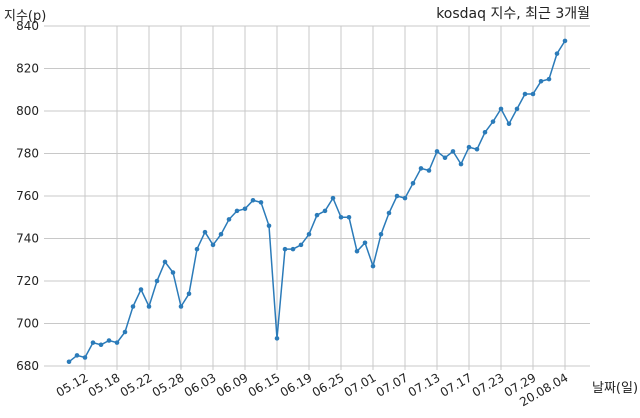 This screenshot has width=640, height=418. Describe the element at coordinates (360, 384) in the screenshot. I see `x-tick-label: 07.01` at that location.